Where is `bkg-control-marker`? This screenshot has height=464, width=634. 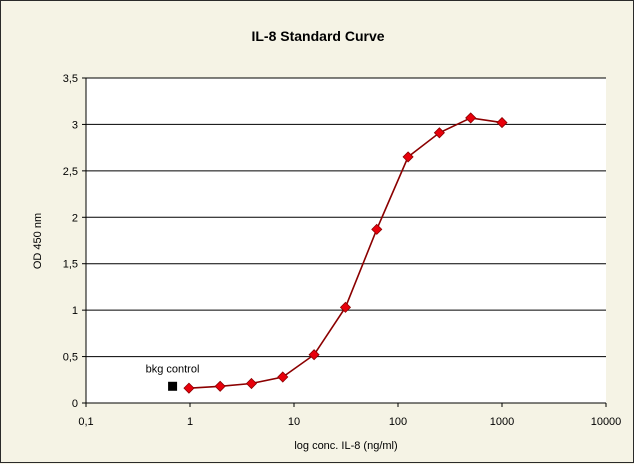 bkg-control-marker is located at coordinates (173, 386).